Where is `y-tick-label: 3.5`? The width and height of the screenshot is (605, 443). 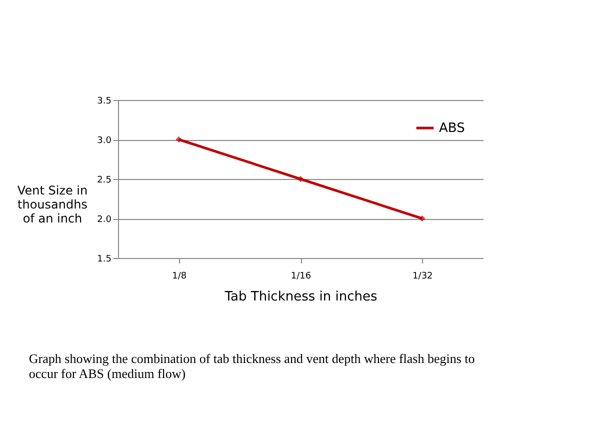
y-tick-label: 3.5 is located at coordinates (104, 101).